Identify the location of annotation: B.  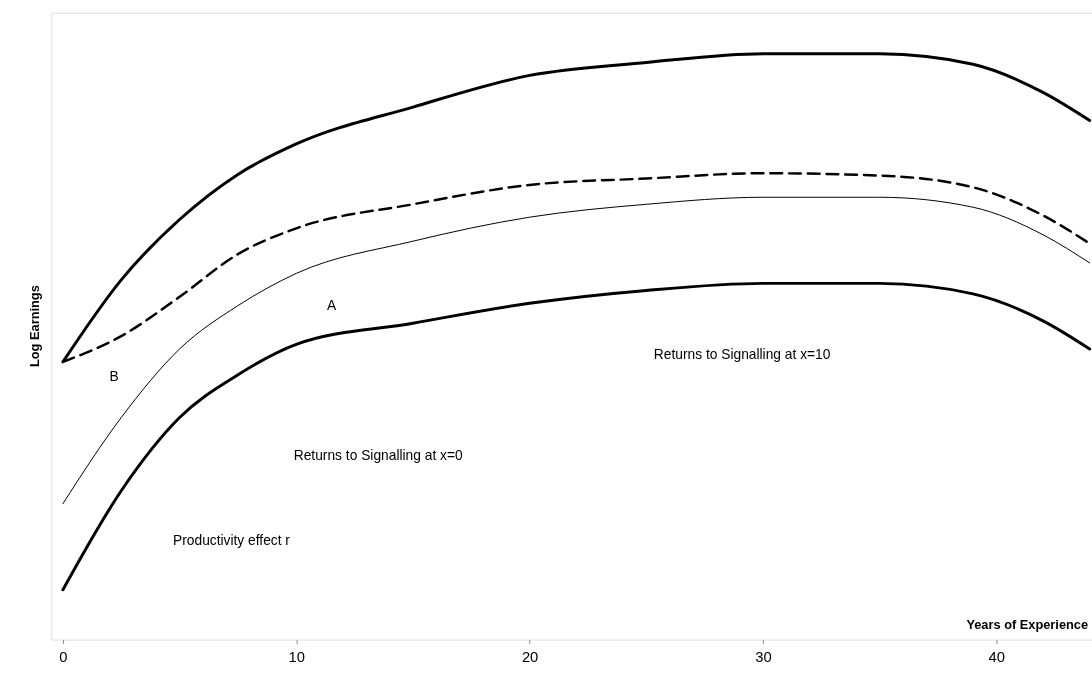
(114, 377).